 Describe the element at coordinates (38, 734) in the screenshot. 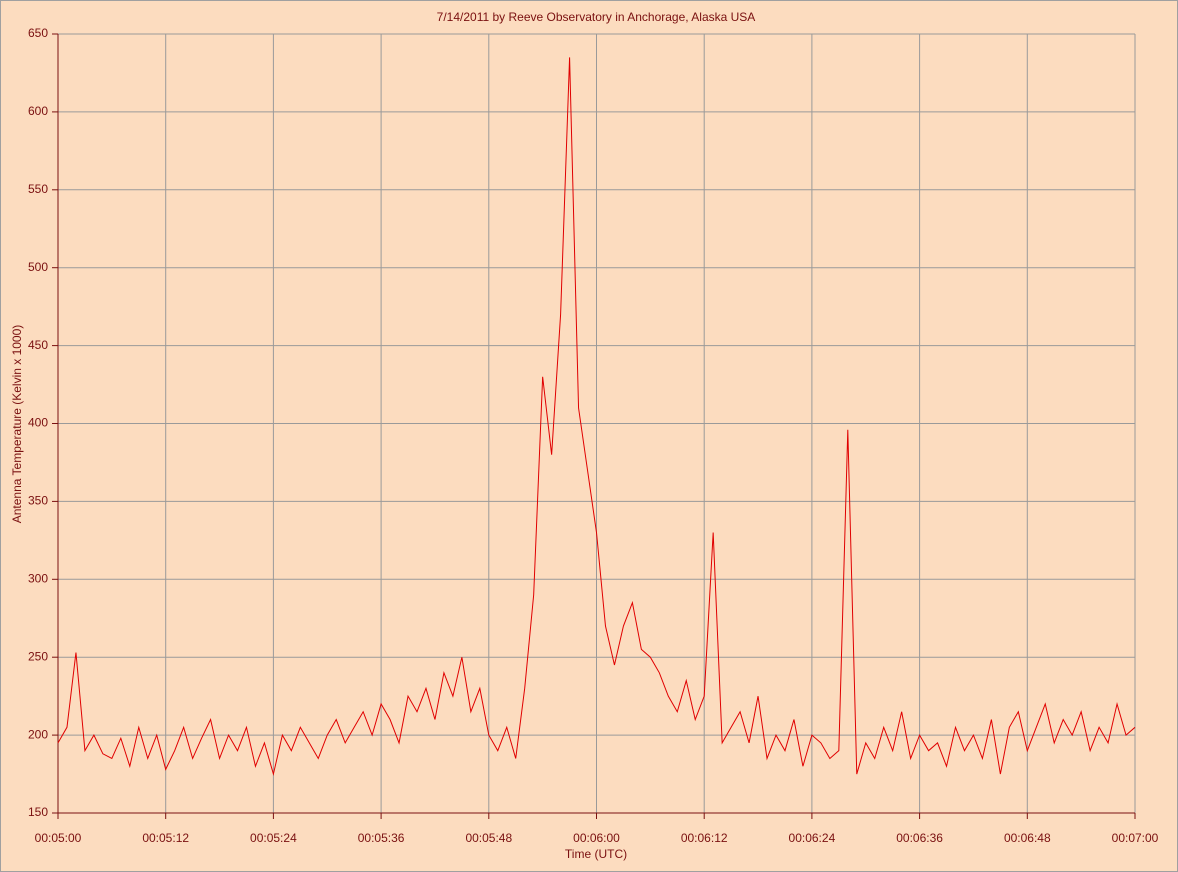

I see `y-tick-label: 200` at that location.